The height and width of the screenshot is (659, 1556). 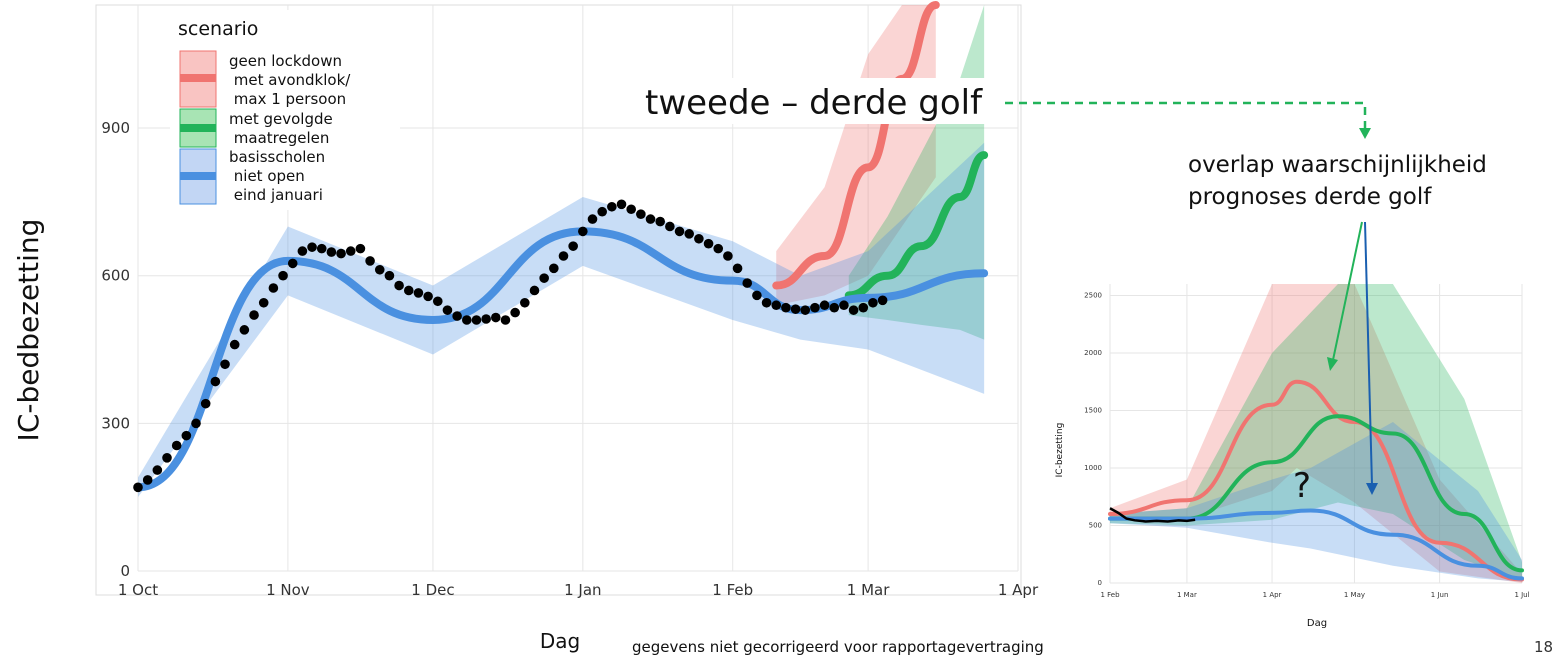 What do you see at coordinates (198, 176) in the screenshot?
I see `legend-key-blue` at bounding box center [198, 176].